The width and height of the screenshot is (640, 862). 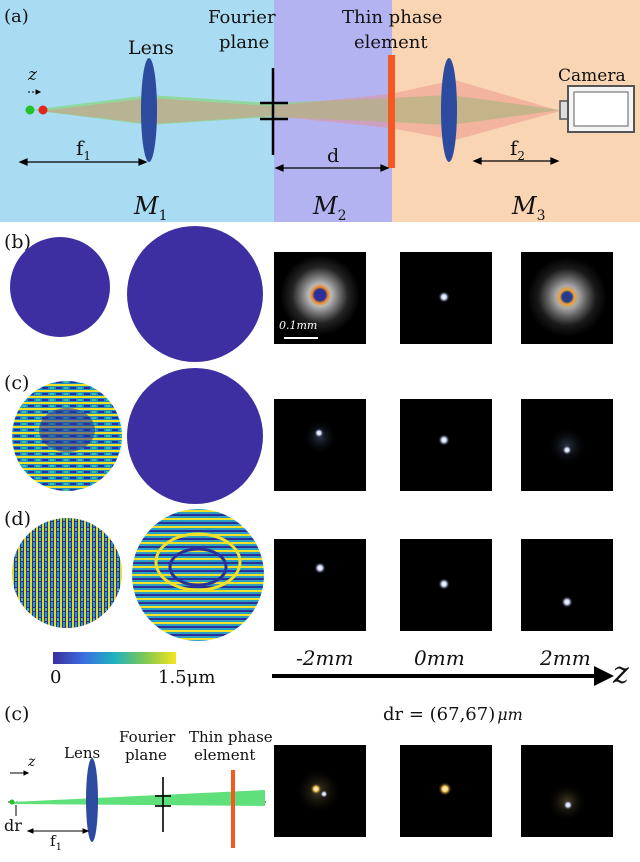 I want to click on phase-element-e, so click(x=233, y=809).